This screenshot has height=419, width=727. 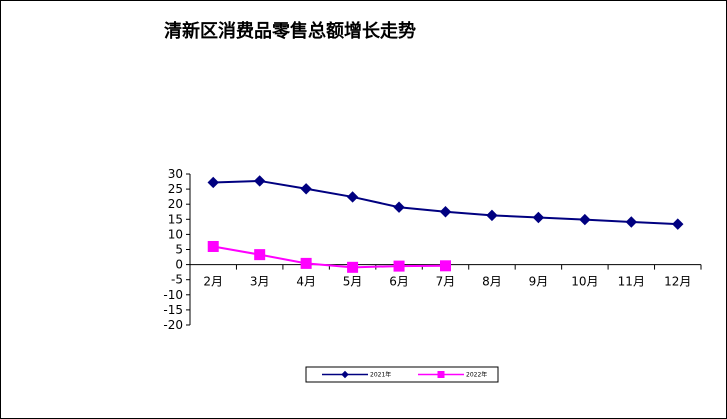 What do you see at coordinates (677, 282) in the screenshot?
I see `x-tick-label: 12月` at bounding box center [677, 282].